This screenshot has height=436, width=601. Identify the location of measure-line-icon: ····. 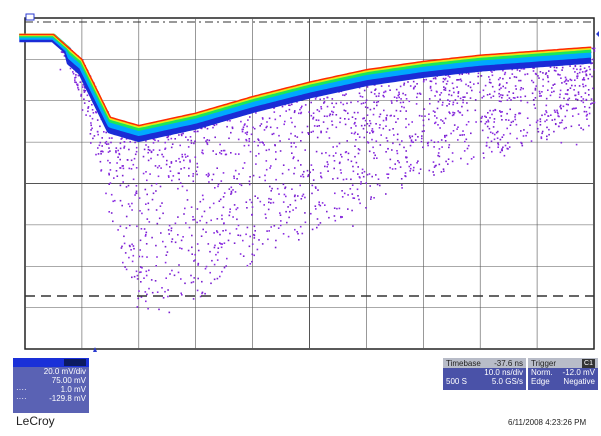
(21, 389).